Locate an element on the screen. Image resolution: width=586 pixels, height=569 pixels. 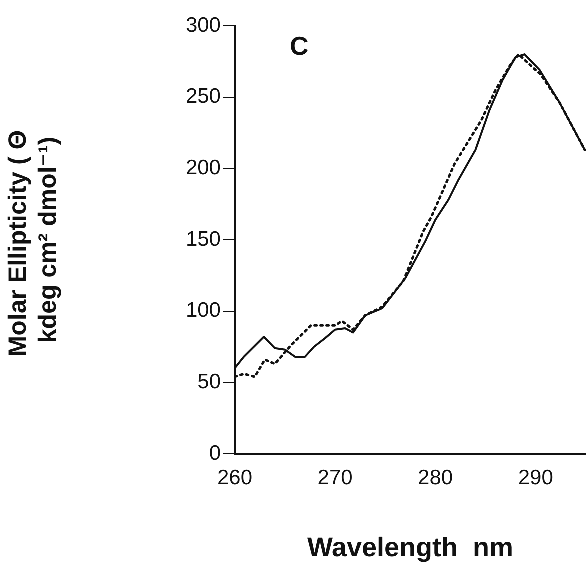
x-axis-title: Wavelength nm is located at coordinates (410, 547).